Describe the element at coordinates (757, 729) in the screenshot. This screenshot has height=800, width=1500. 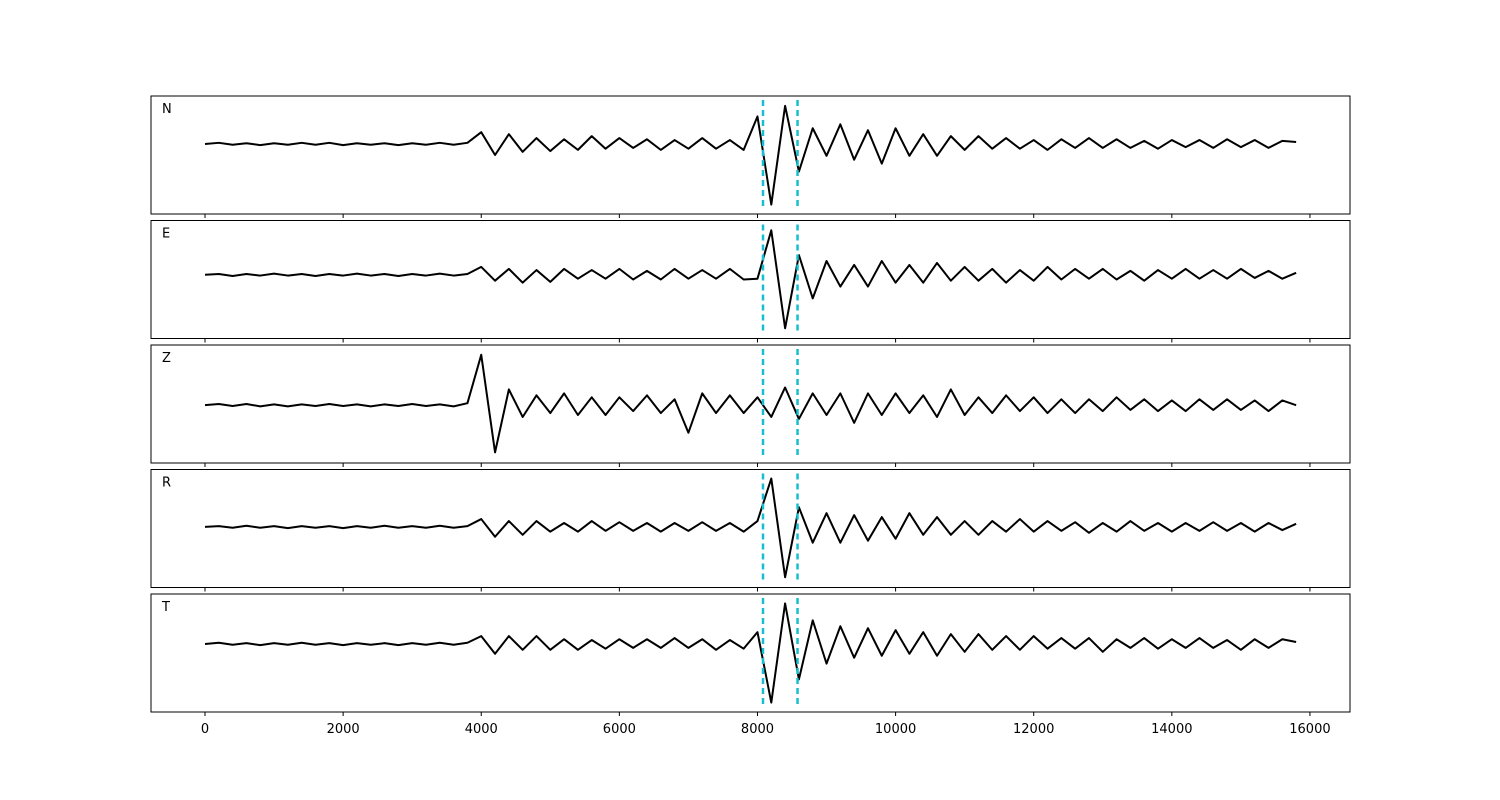
I see `x-tick-label: 8000` at that location.